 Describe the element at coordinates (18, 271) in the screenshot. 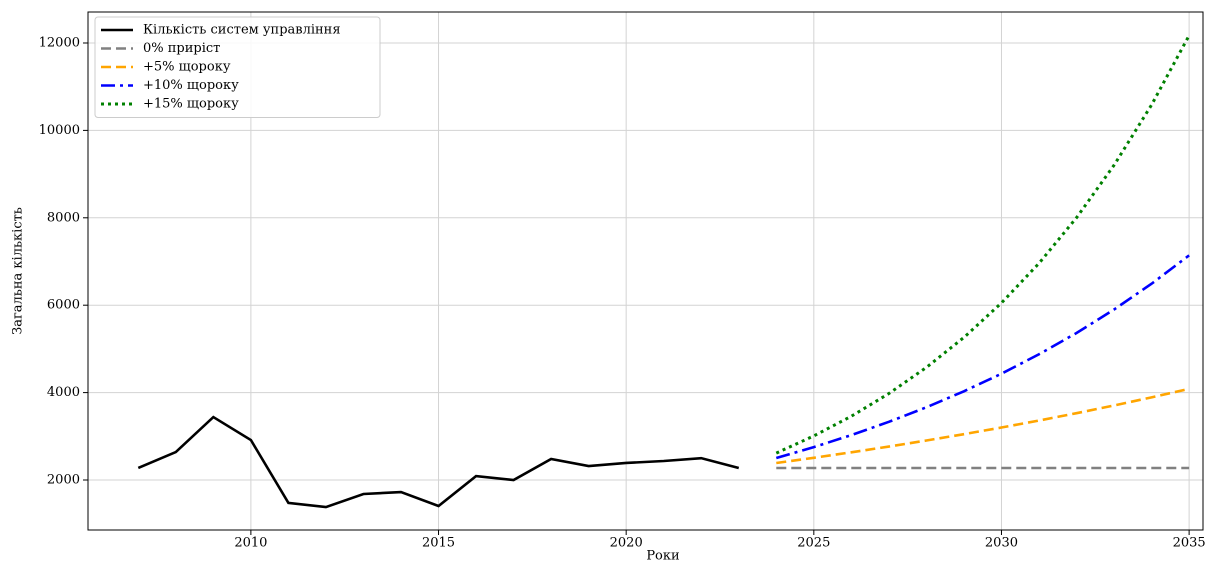

I see `y-axis-label: Загальна кількість` at that location.